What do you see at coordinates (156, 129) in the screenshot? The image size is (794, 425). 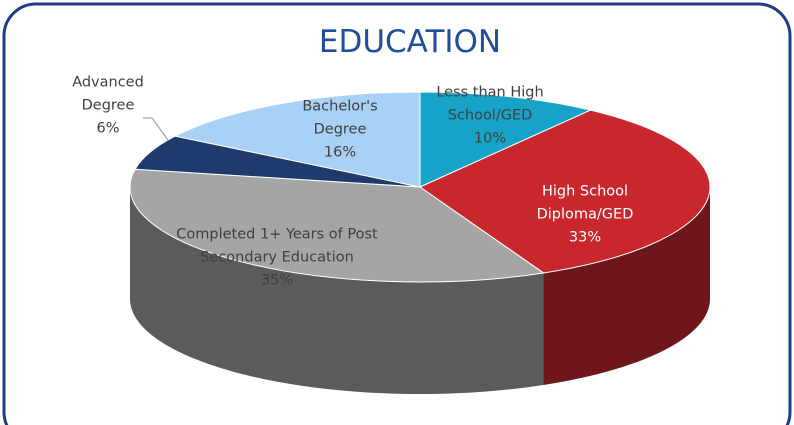 I see `leader-line` at bounding box center [156, 129].